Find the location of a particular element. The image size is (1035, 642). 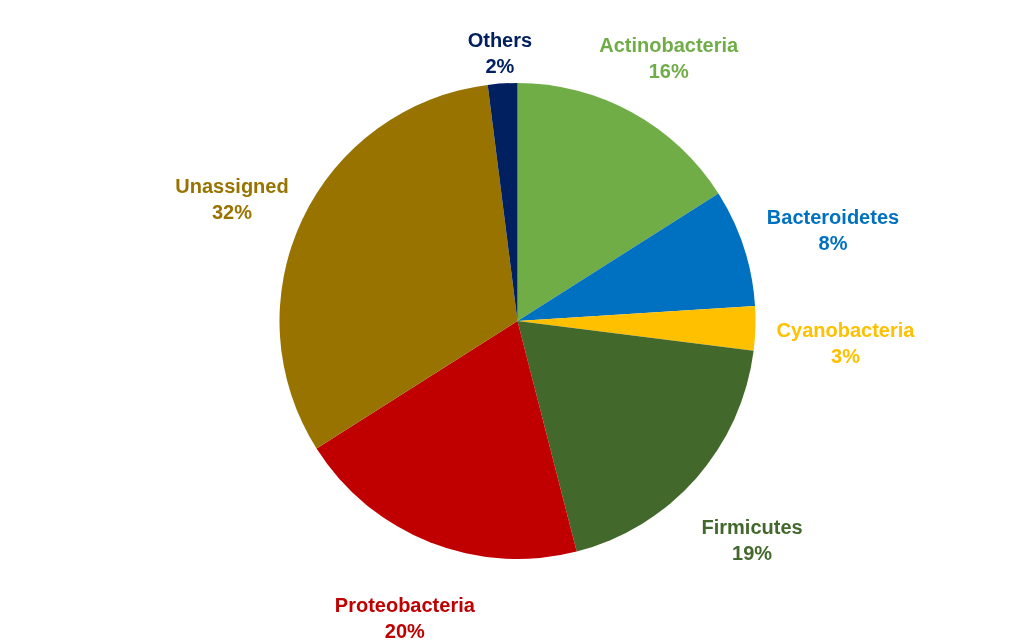

slice-label: Unassigned is located at coordinates (232, 185).